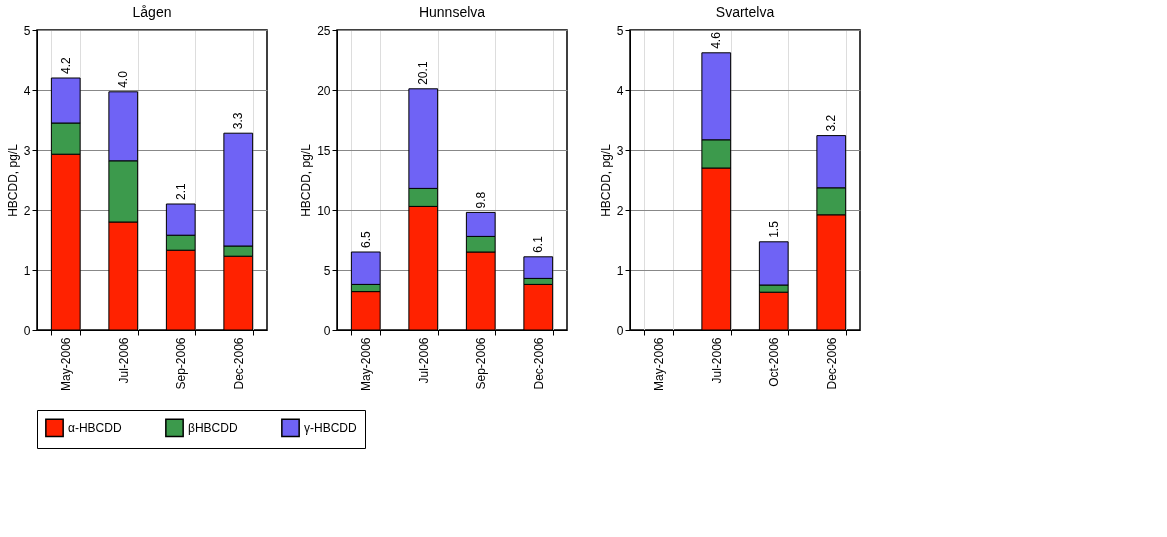  What do you see at coordinates (324, 30) in the screenshot?
I see `y-tick-label: 25` at bounding box center [324, 30].